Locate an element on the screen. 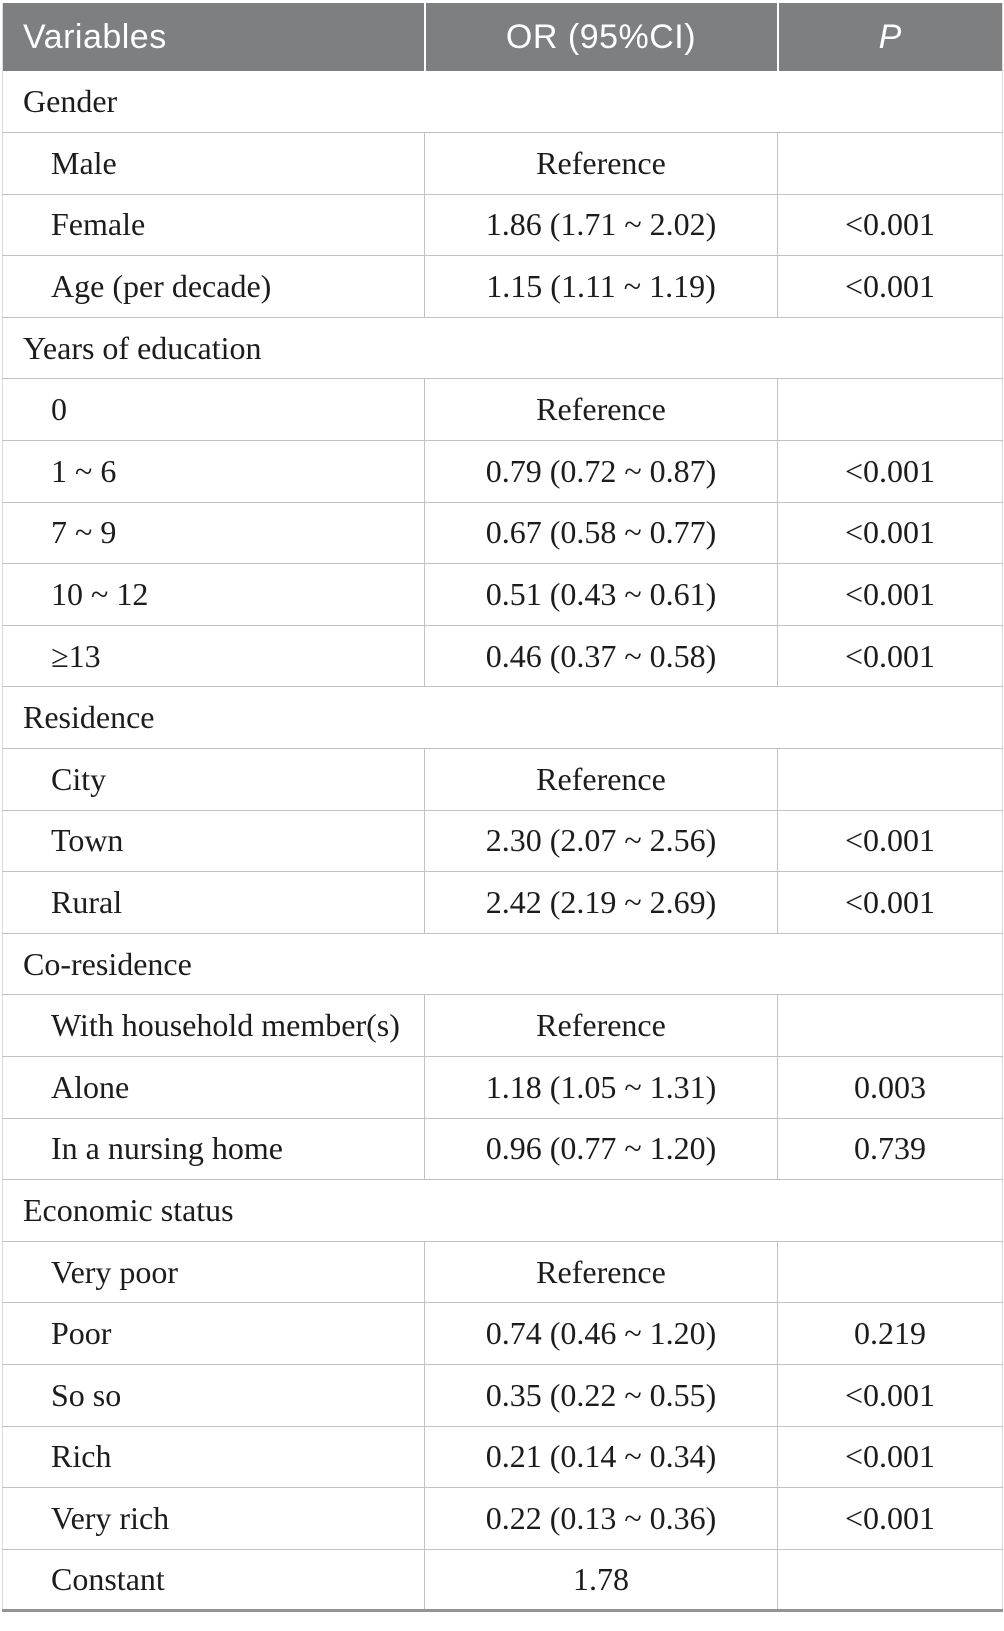 This screenshot has height=1631, width=1004. row-or-ci: 0.96 (0.77 ~ 1.20) is located at coordinates (601, 1148).